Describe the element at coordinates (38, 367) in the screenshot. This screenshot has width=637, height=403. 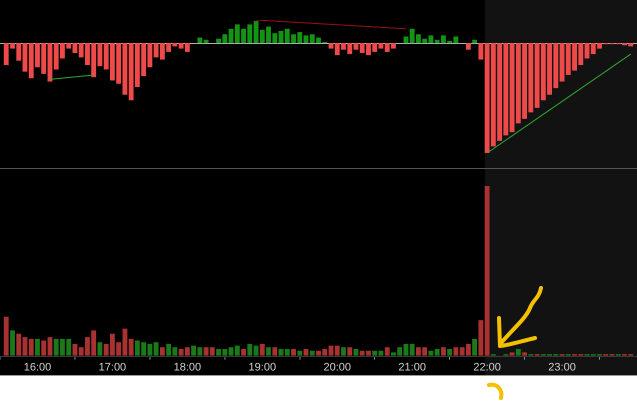
I see `x-tick-label: 16:00` at that location.